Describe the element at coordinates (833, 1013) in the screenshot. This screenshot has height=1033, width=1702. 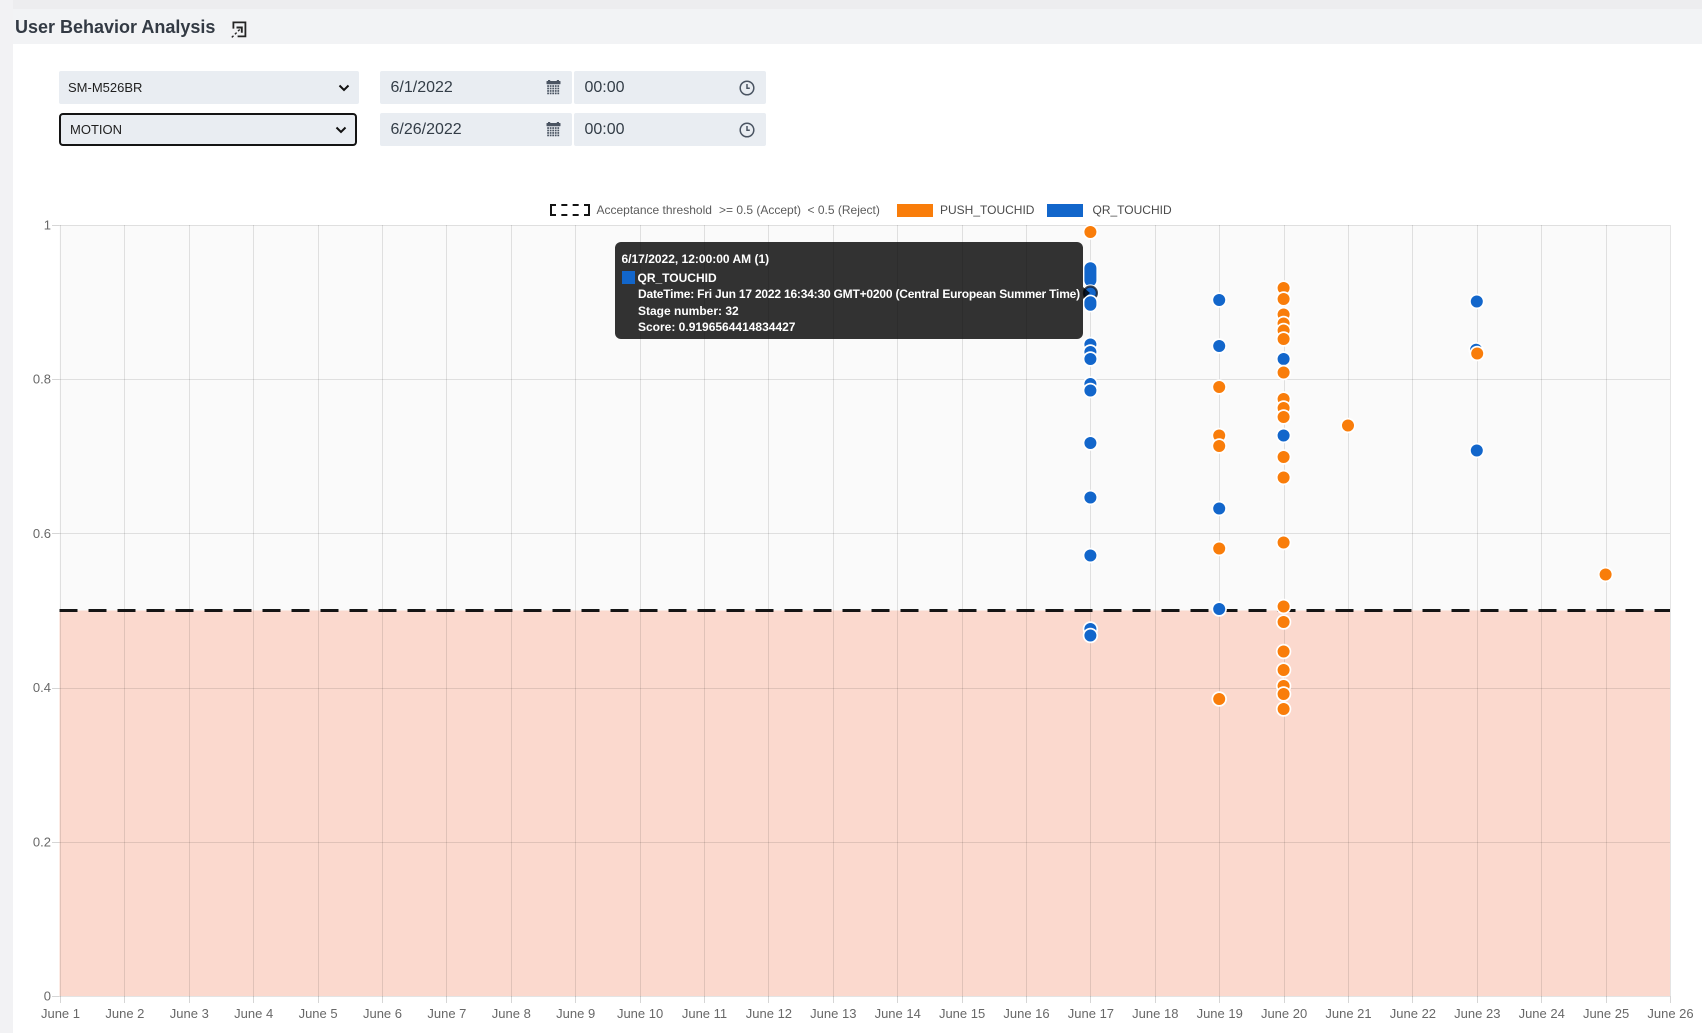
I see `svg-text: June 13` at that location.